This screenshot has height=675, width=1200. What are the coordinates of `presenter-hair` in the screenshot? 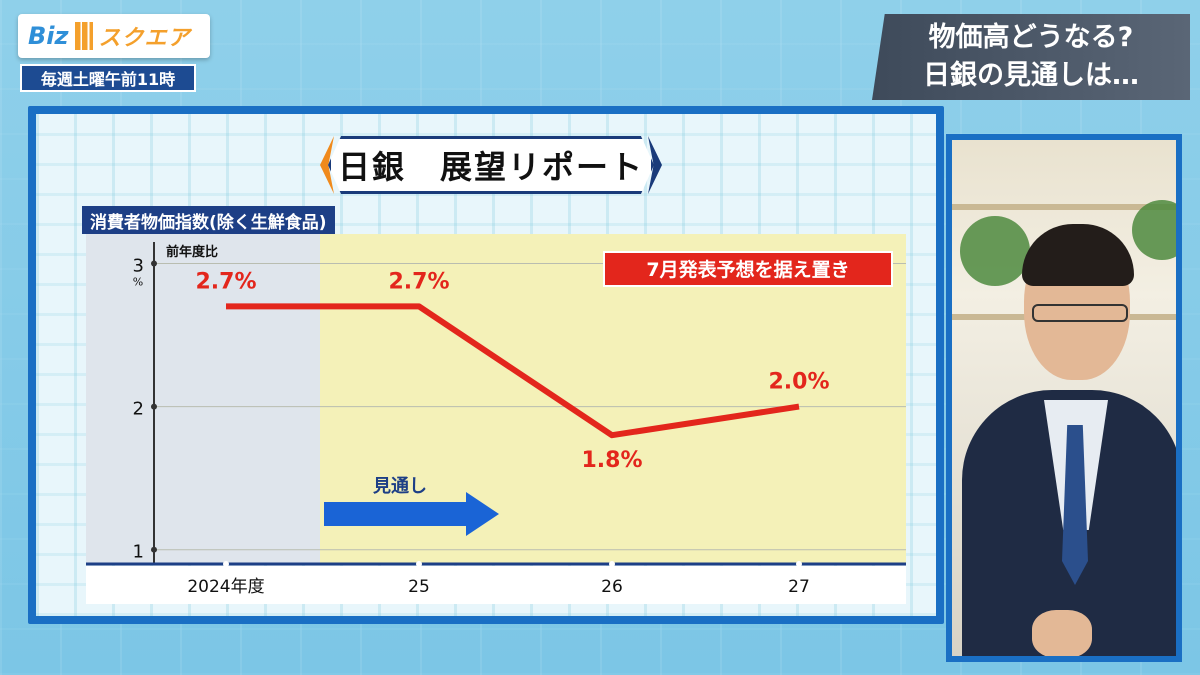 It's located at (1078, 255).